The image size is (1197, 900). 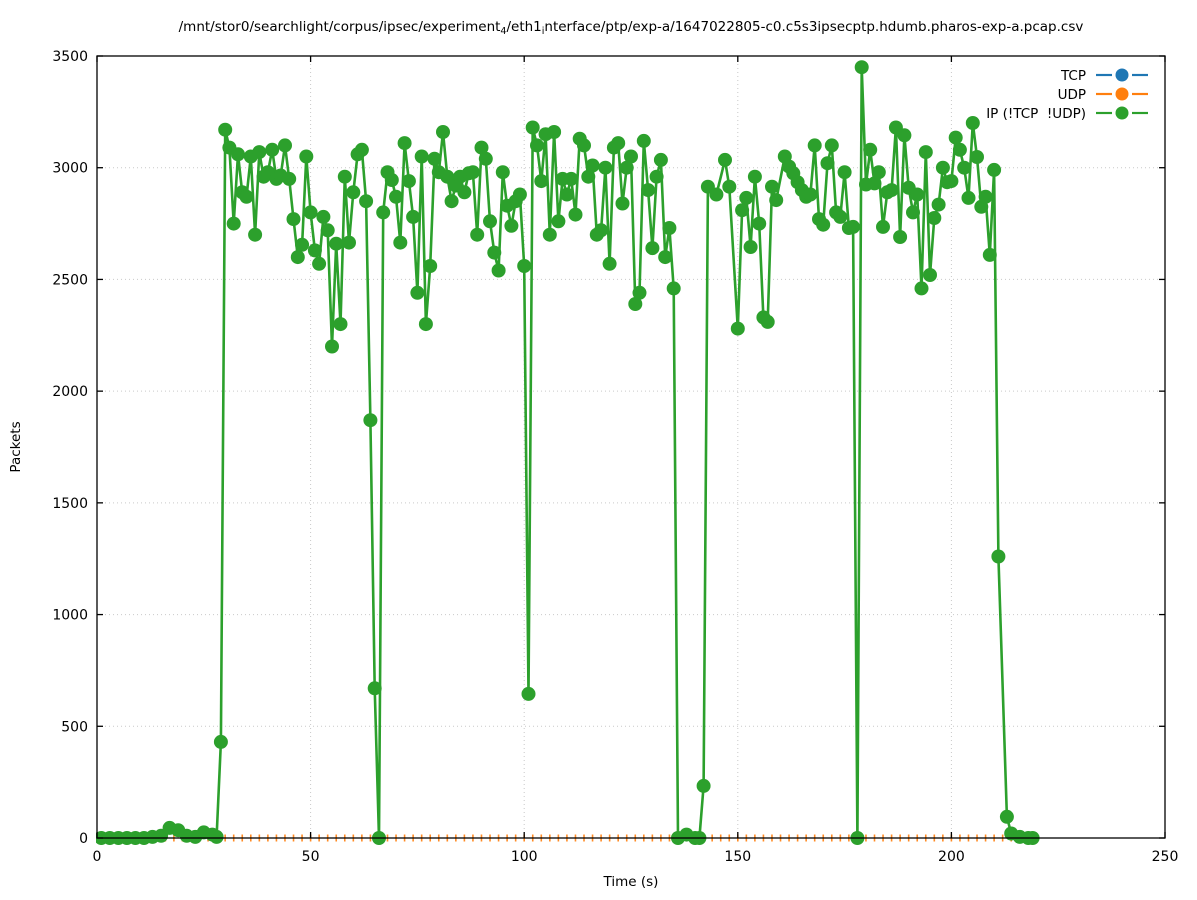 I want to click on x-tick-label: 100, so click(x=524, y=857).